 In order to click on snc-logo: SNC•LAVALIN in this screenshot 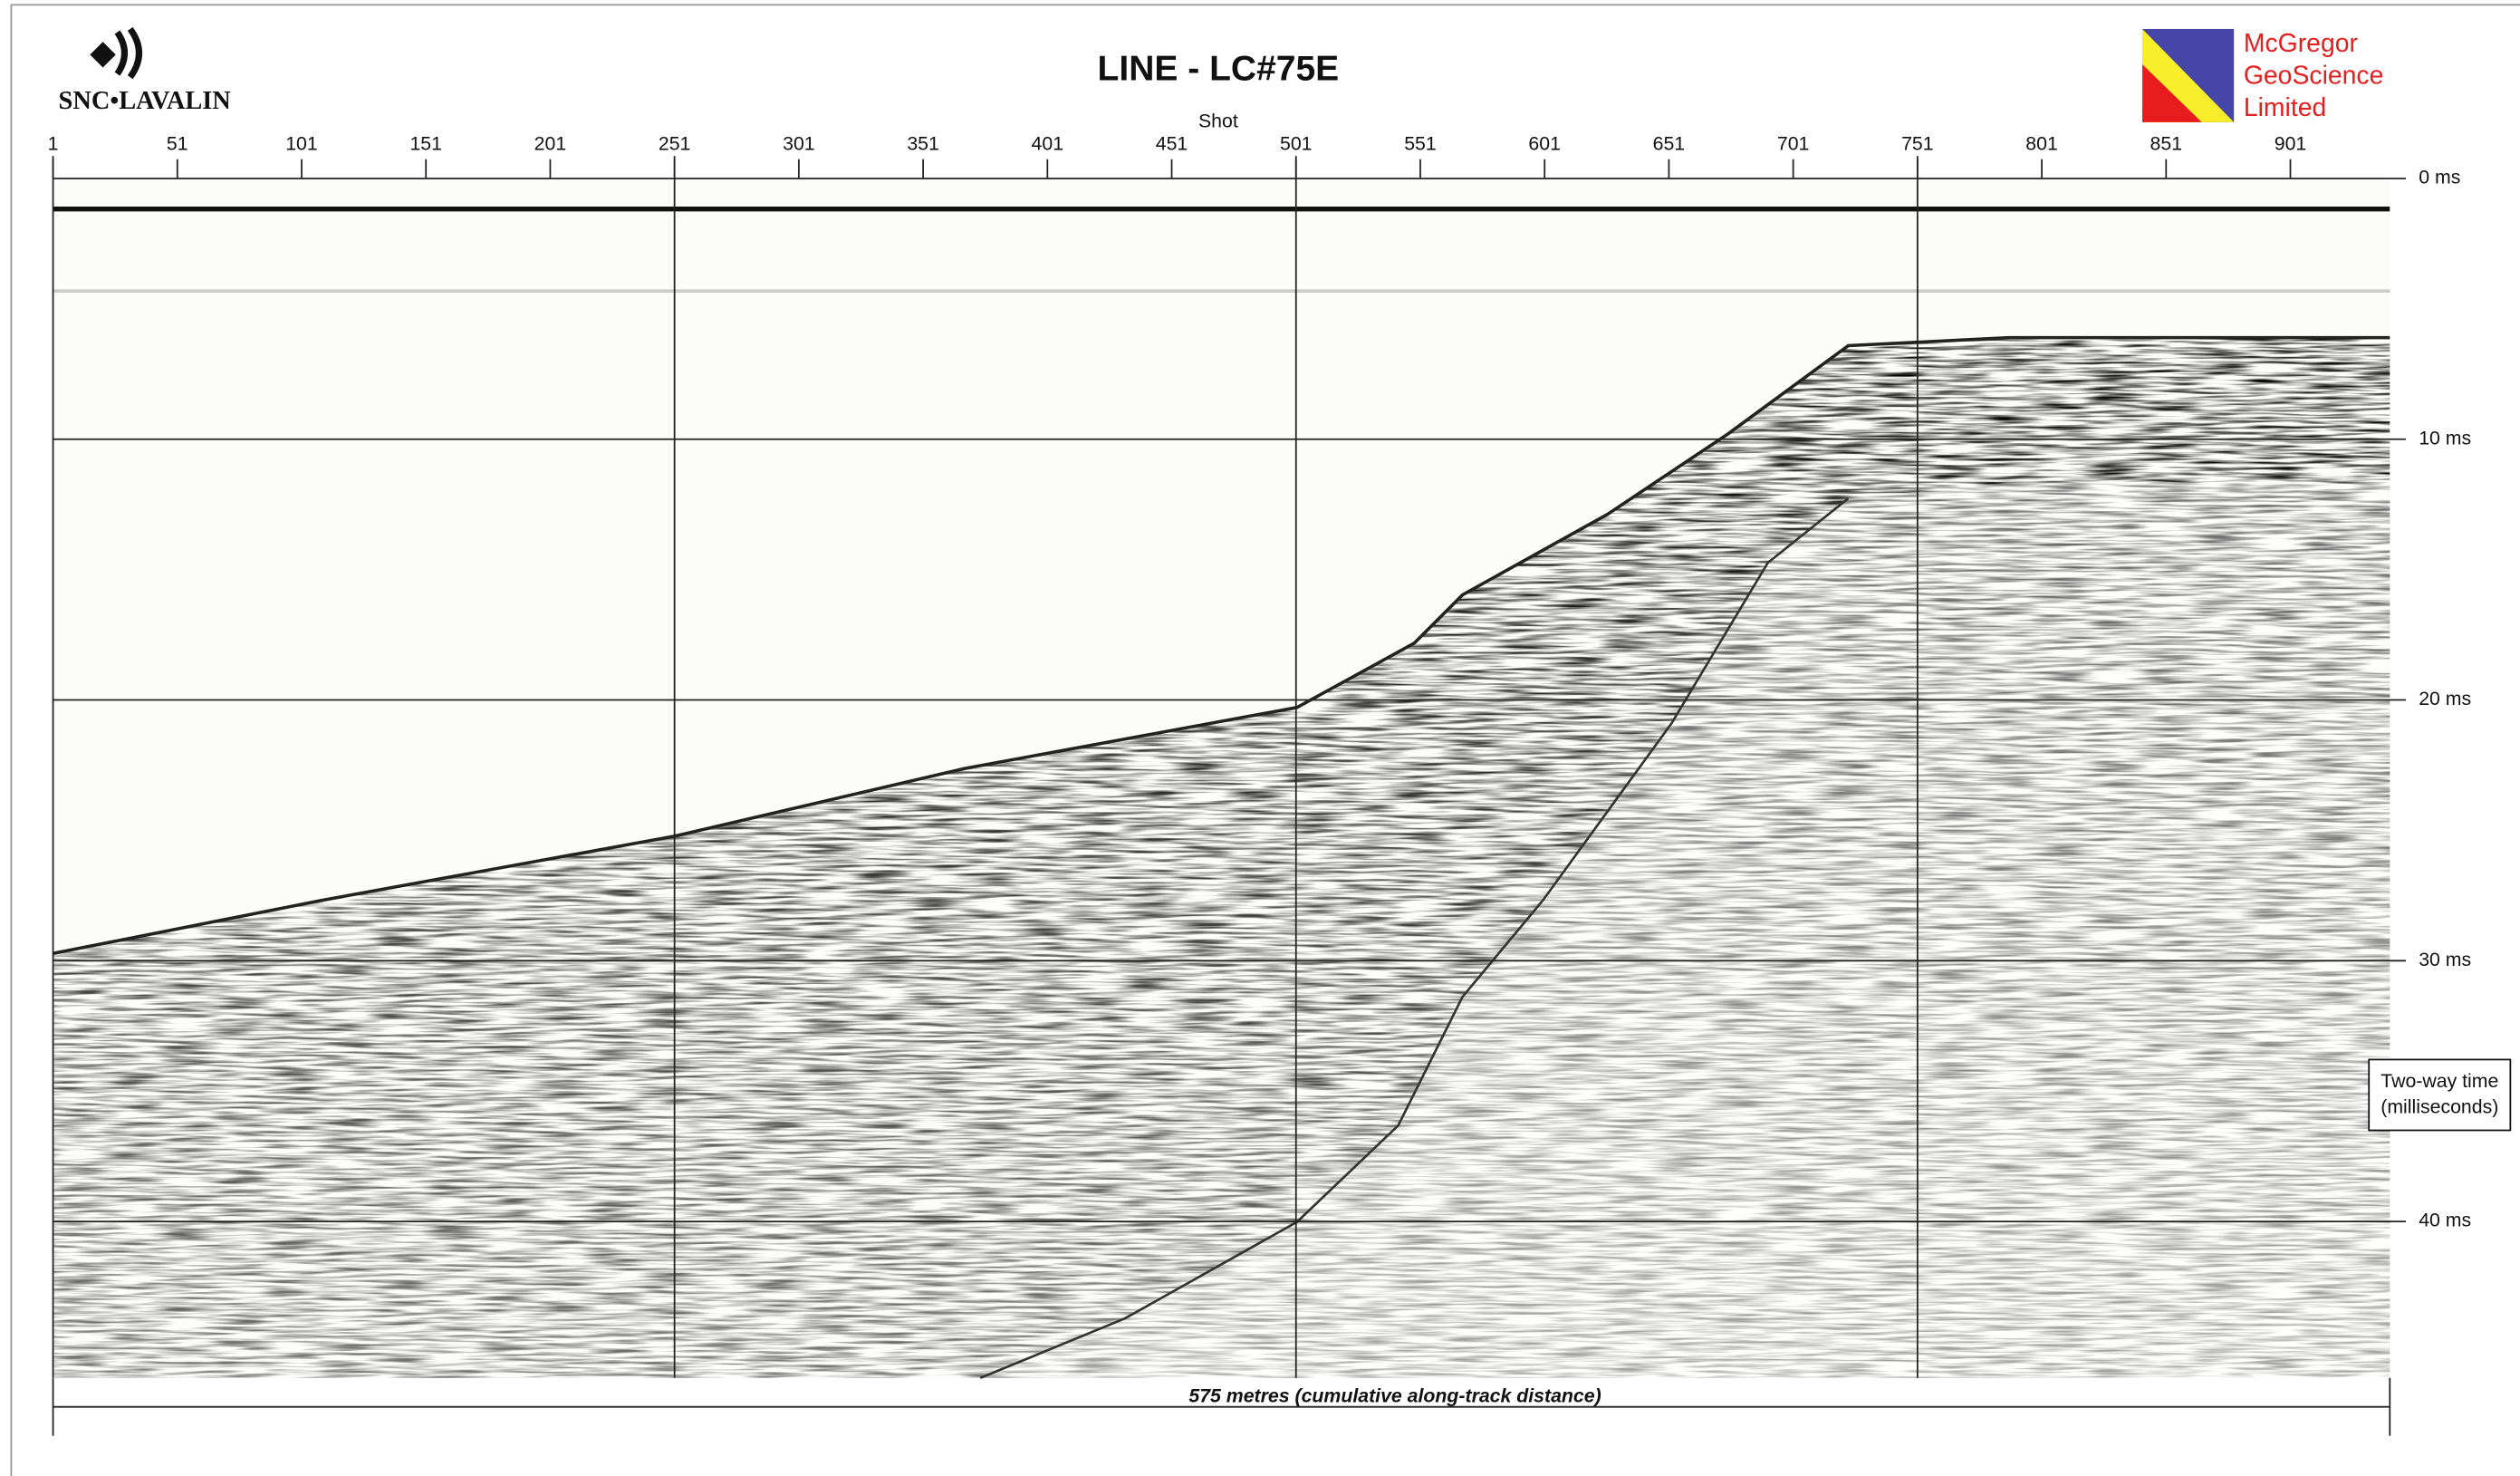, I will do `click(146, 70)`.